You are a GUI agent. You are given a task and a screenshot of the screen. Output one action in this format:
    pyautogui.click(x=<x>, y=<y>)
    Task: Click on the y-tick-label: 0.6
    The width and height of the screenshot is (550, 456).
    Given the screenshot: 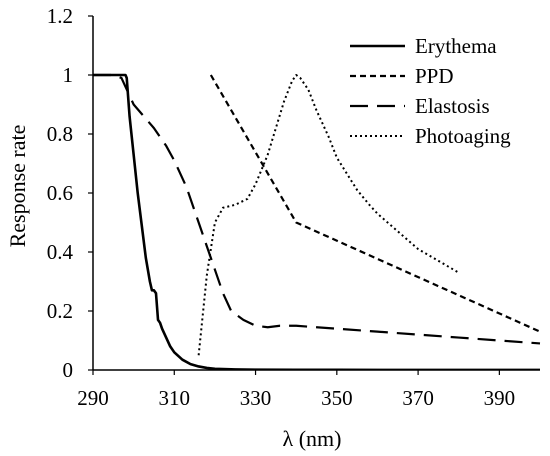 What is the action you would take?
    pyautogui.click(x=60, y=193)
    